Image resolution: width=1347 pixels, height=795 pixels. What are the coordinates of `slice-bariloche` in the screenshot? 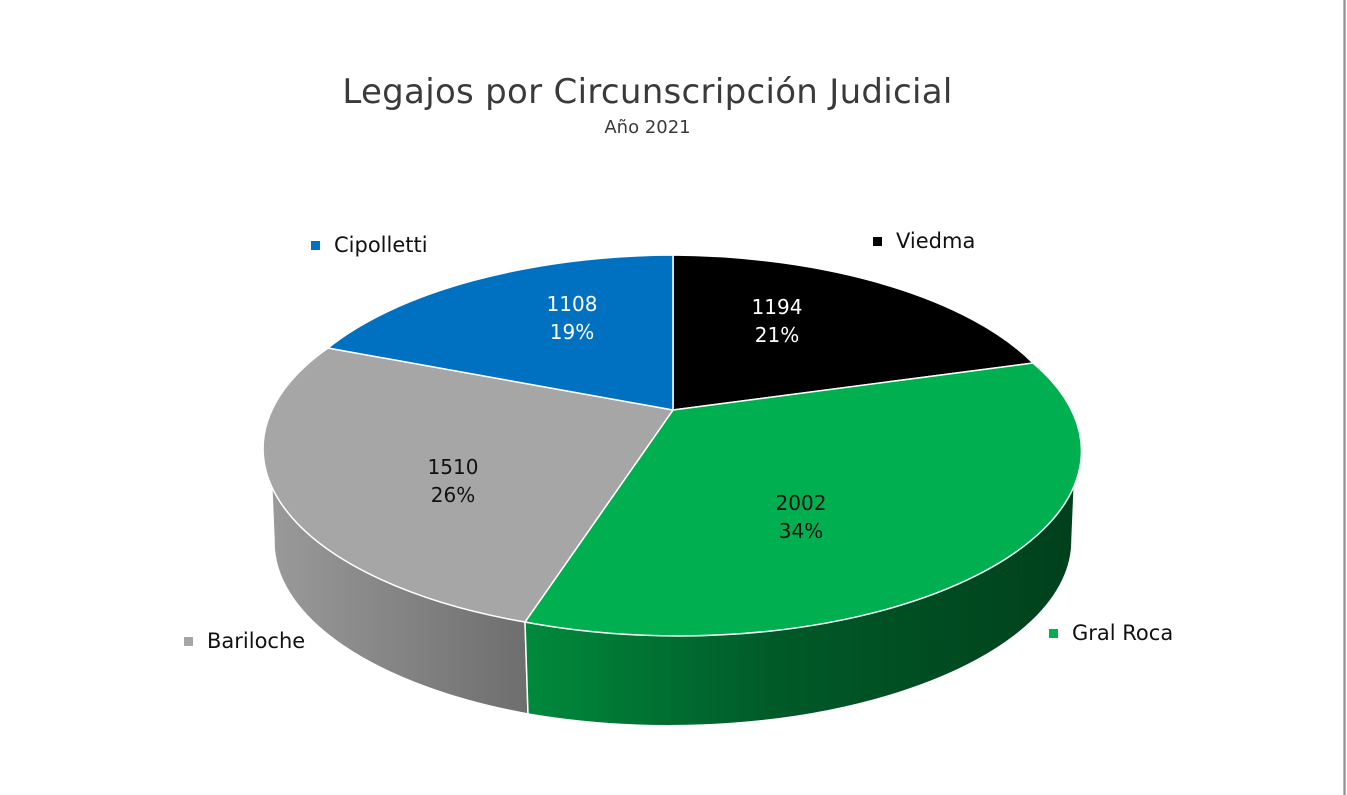 It's located at (468, 485).